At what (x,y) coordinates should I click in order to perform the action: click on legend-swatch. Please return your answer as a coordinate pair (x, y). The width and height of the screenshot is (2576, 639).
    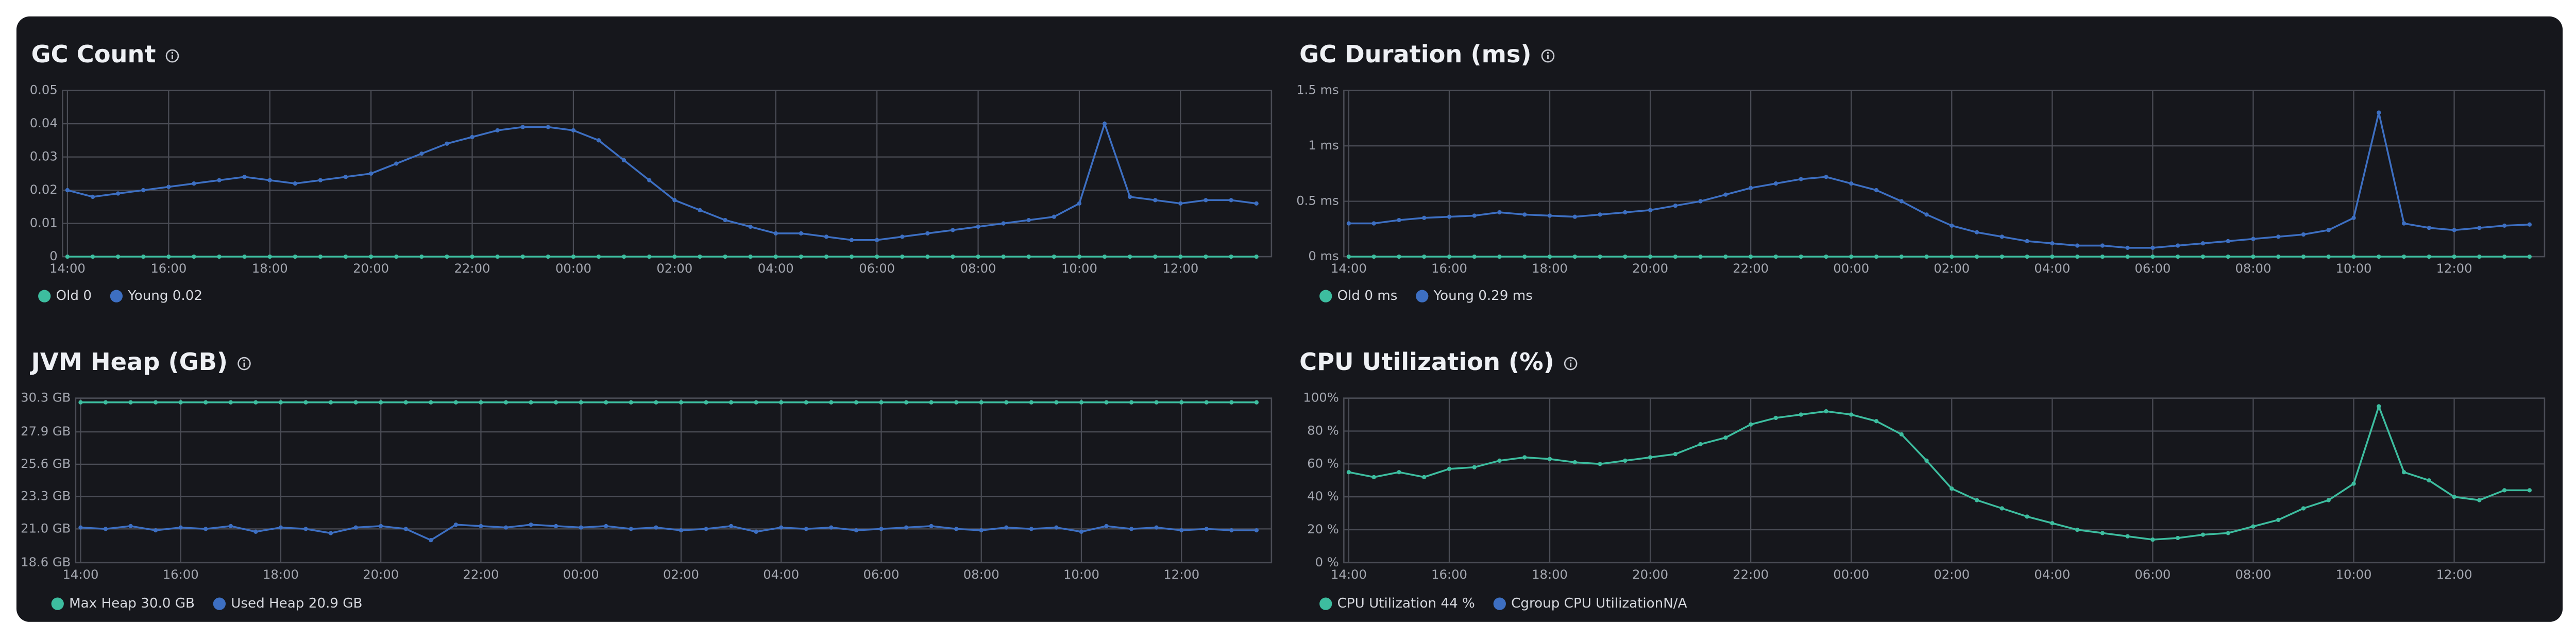
    Looking at the image, I should click on (1325, 603).